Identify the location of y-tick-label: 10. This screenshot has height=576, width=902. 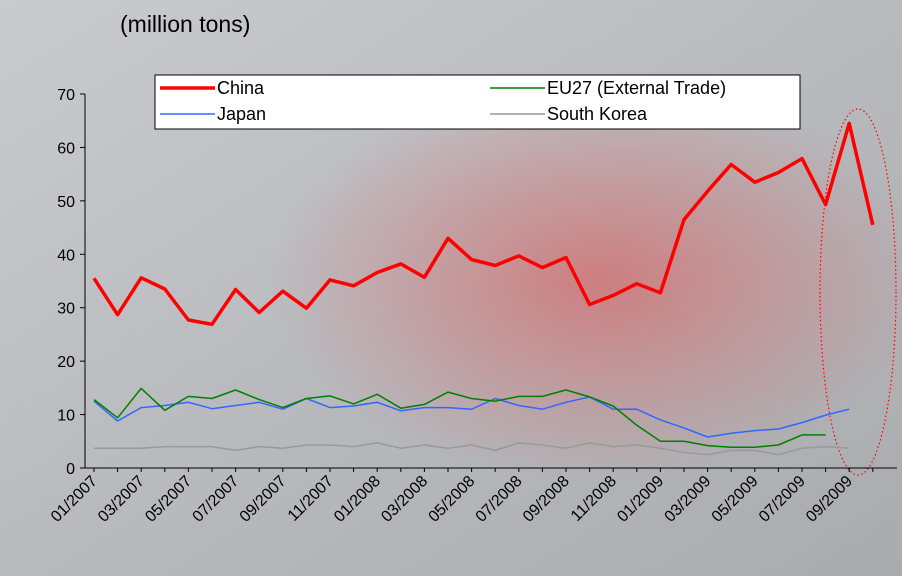
(66, 416).